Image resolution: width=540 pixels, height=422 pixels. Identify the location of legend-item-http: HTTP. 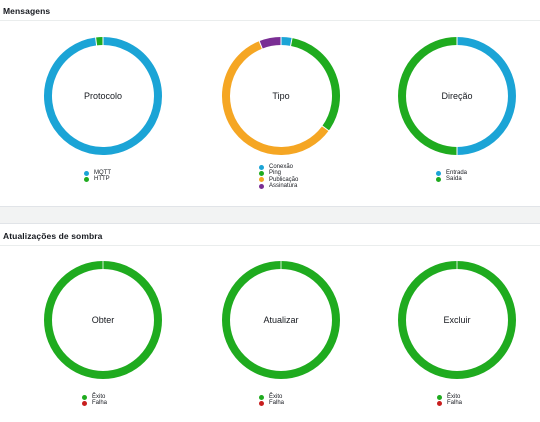
(97, 179).